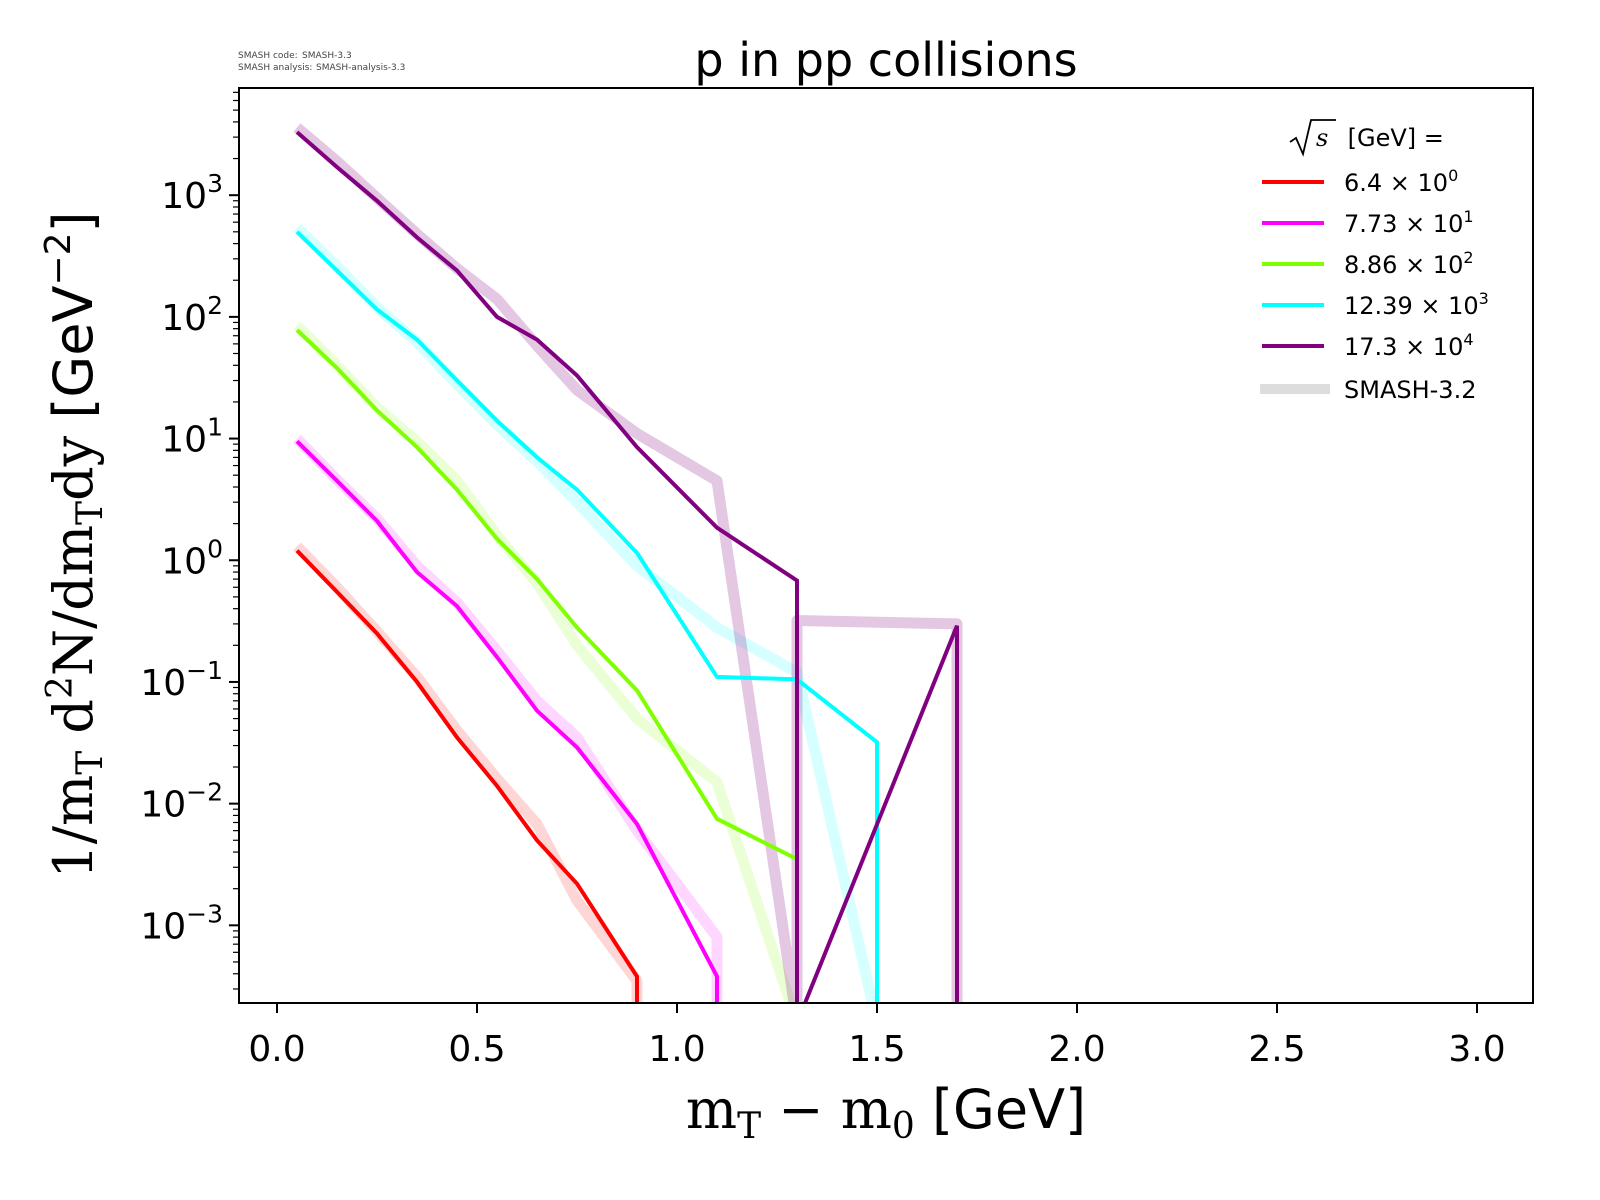 Image resolution: width=1600 pixels, height=1200 pixels. I want to click on meta-analysis-label: SMASH analysis:, so click(275, 68).